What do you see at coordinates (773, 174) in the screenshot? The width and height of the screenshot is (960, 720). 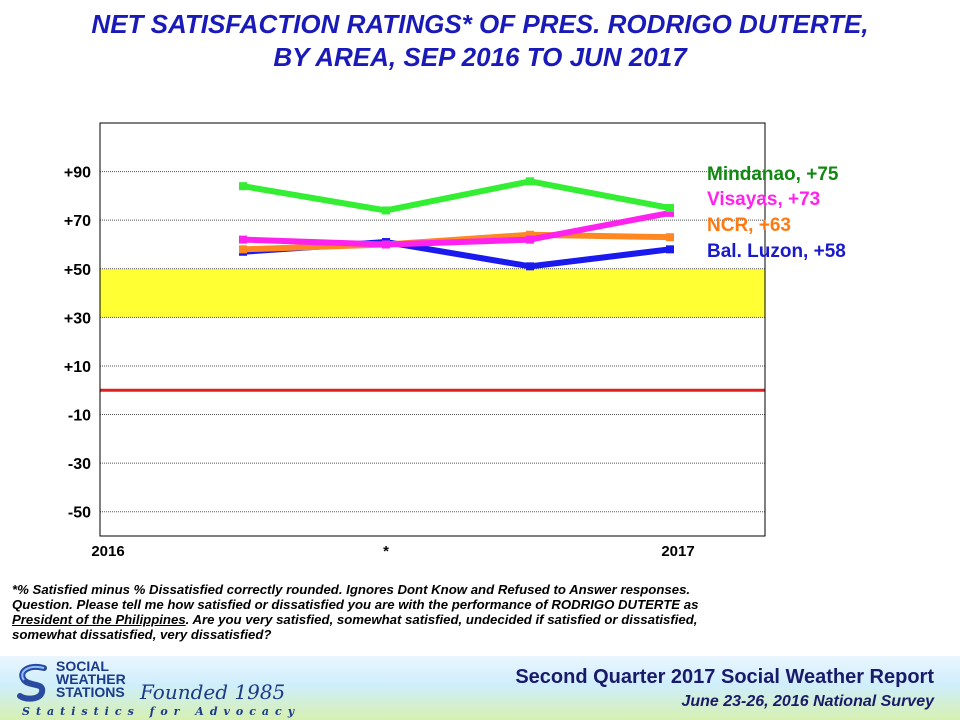 I see `legend-label: Mindanao, +75` at bounding box center [773, 174].